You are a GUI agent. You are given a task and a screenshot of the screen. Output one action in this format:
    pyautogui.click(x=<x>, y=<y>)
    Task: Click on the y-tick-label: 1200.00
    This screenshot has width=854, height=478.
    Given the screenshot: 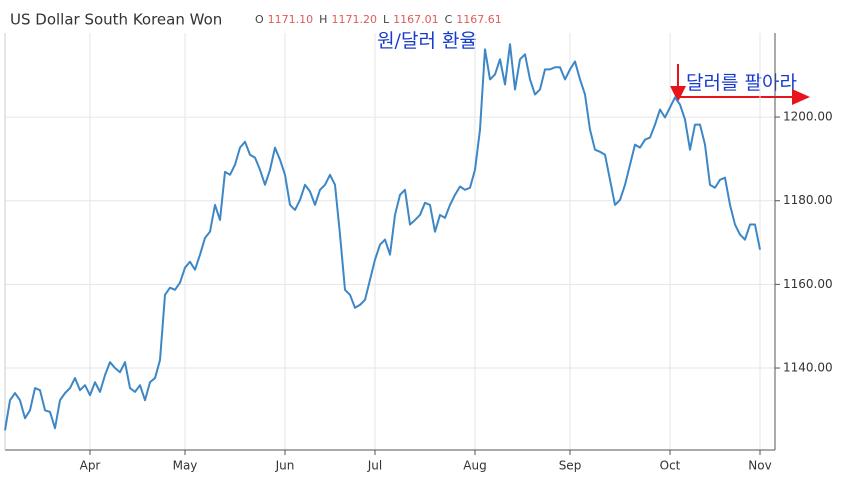 What is the action you would take?
    pyautogui.click(x=808, y=117)
    